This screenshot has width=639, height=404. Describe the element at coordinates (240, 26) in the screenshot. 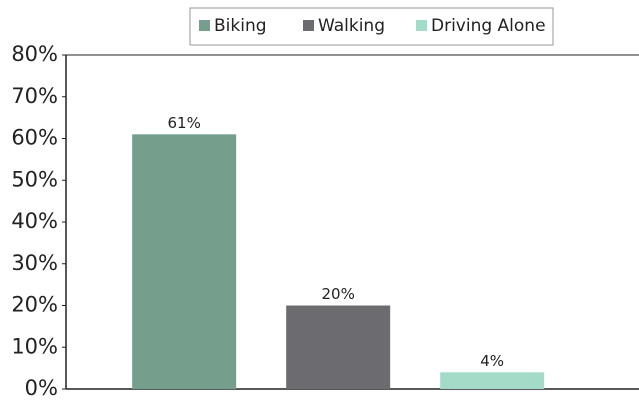

I see `legend-label: Biking` at that location.